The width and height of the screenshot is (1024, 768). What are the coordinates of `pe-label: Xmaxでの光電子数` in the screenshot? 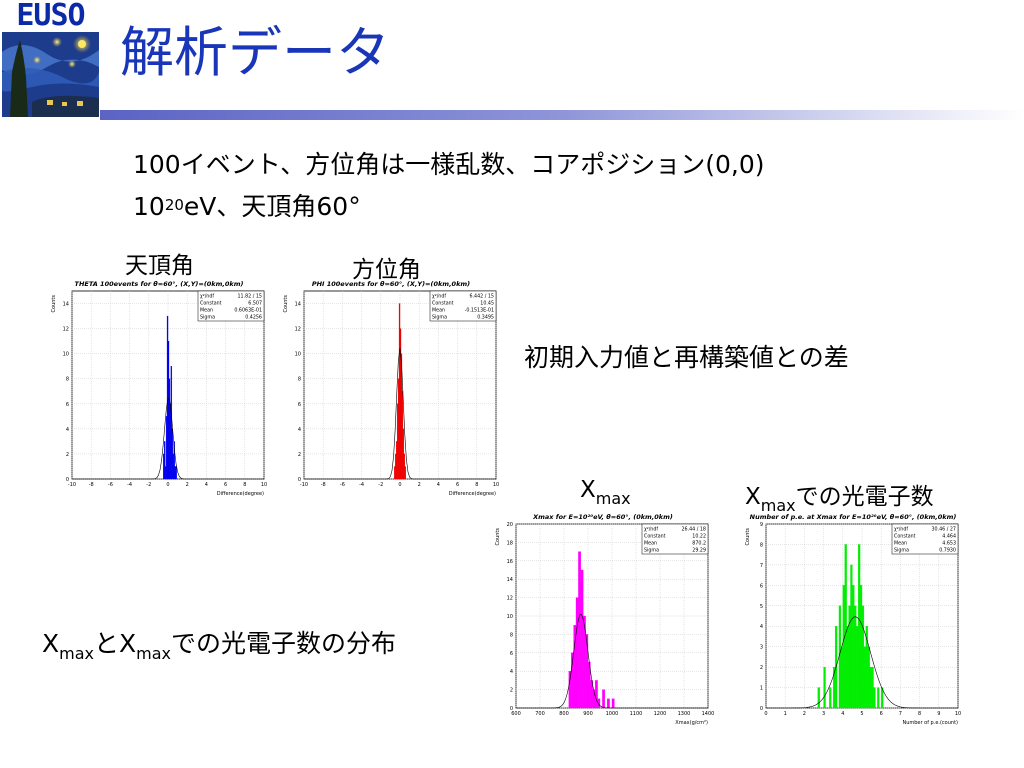 It's located at (839, 496).